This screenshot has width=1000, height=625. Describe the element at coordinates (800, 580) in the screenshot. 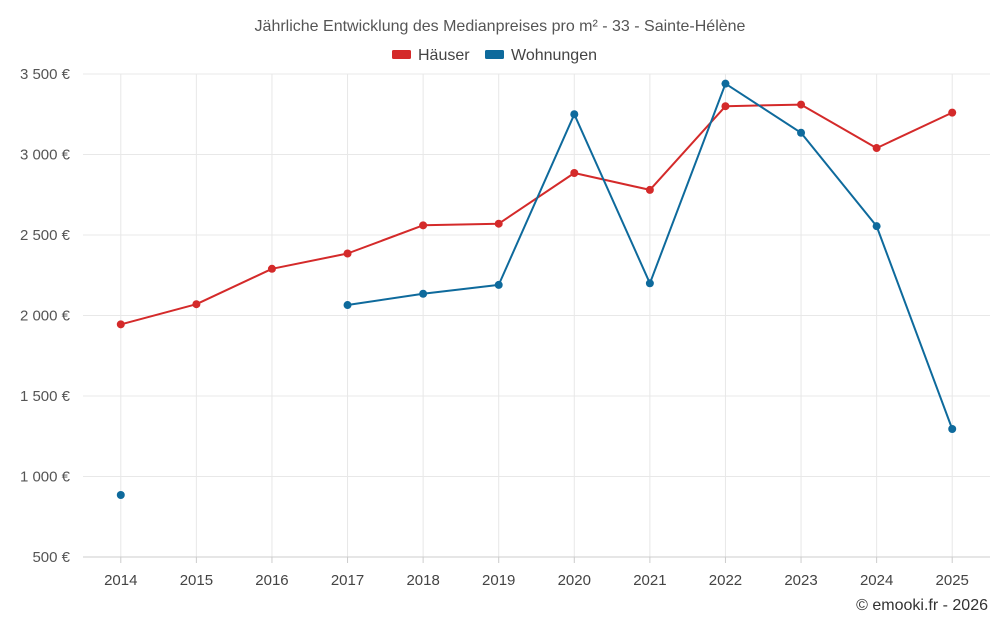

I see `x-tick-label: 2023` at that location.